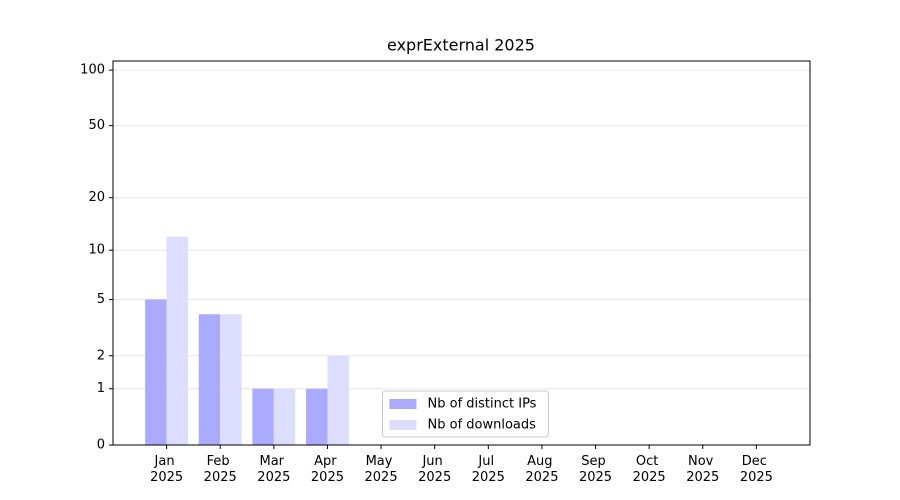 This screenshot has height=500, width=900. I want to click on x-tick-label: Aug 2025, so click(541, 469).